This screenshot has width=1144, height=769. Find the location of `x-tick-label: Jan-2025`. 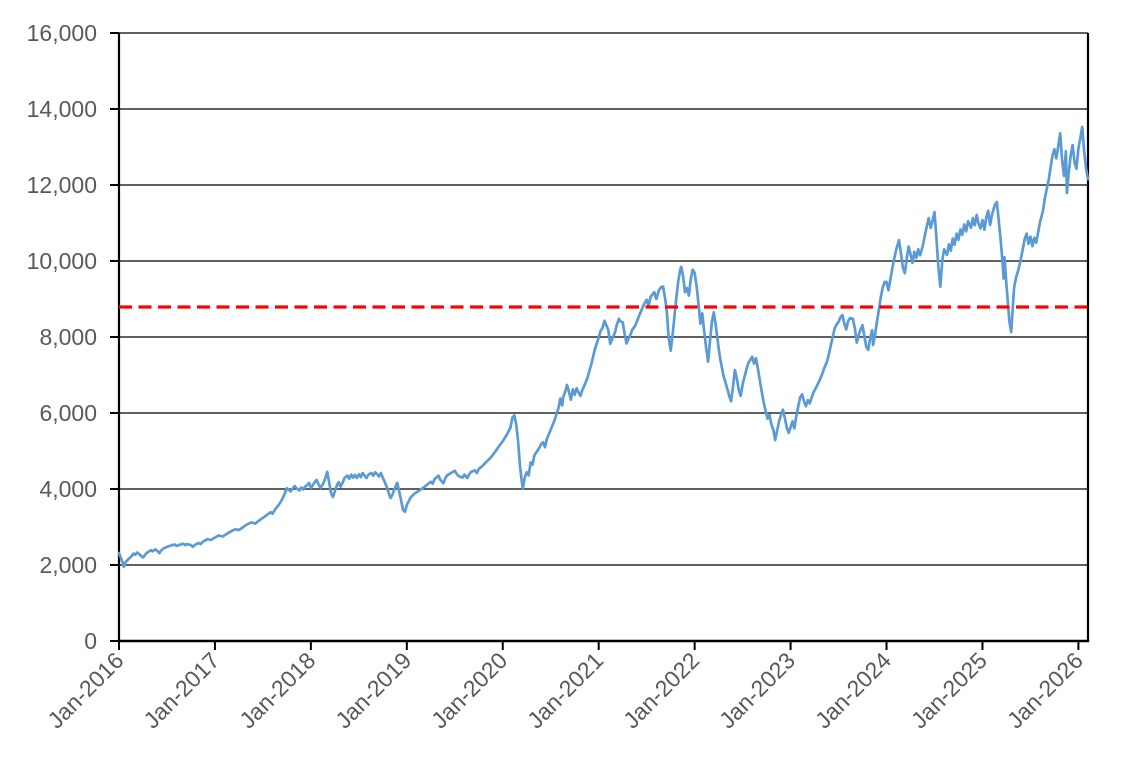

x-tick-label: Jan-2025 is located at coordinates (949, 690).